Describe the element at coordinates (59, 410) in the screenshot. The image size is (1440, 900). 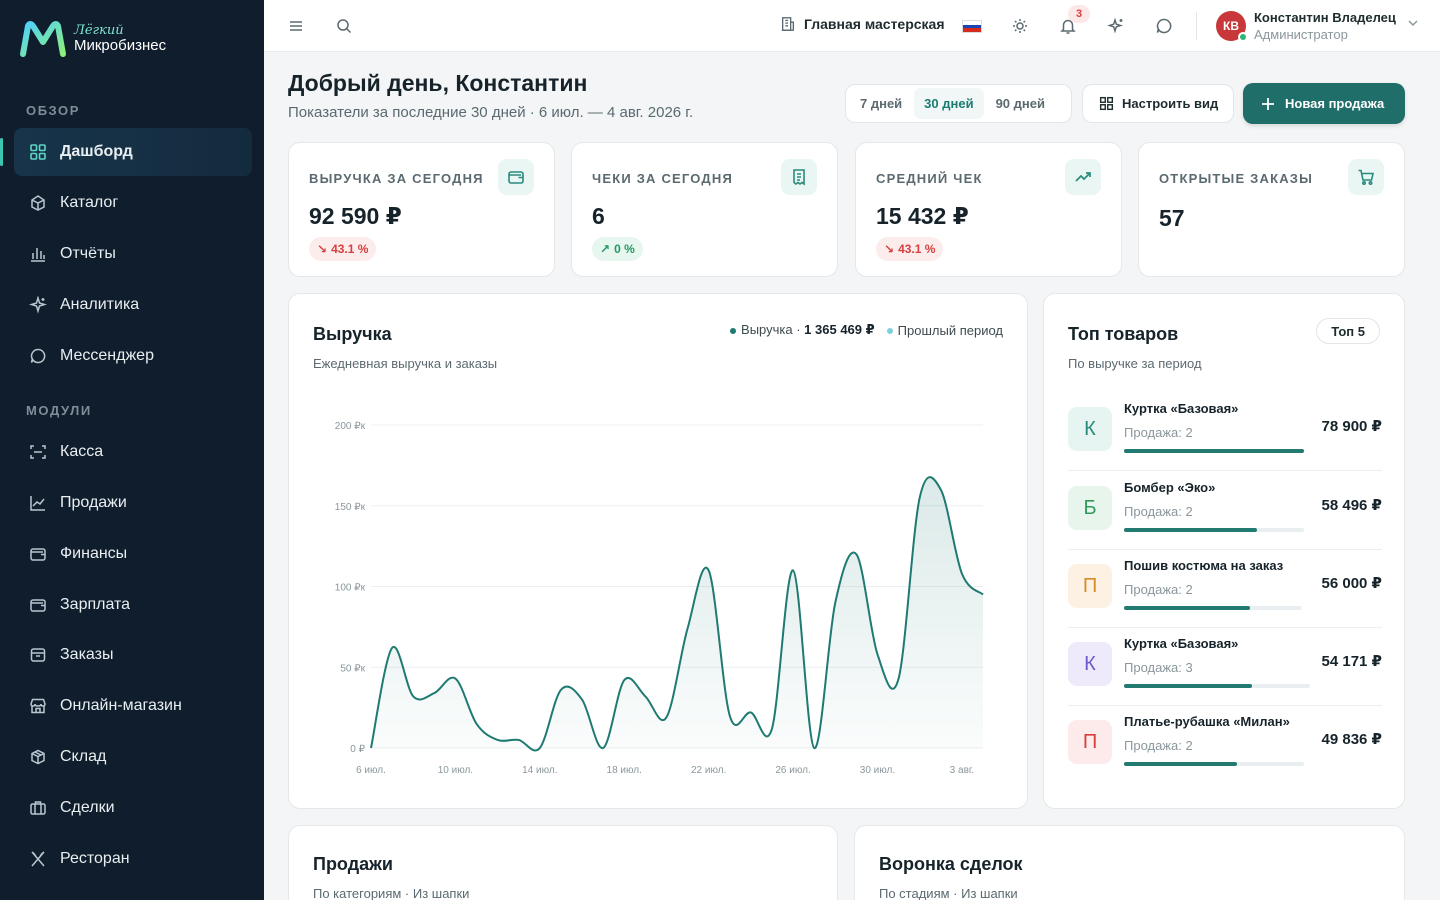
I see `nav-section-modules: МОДУЛИ` at that location.